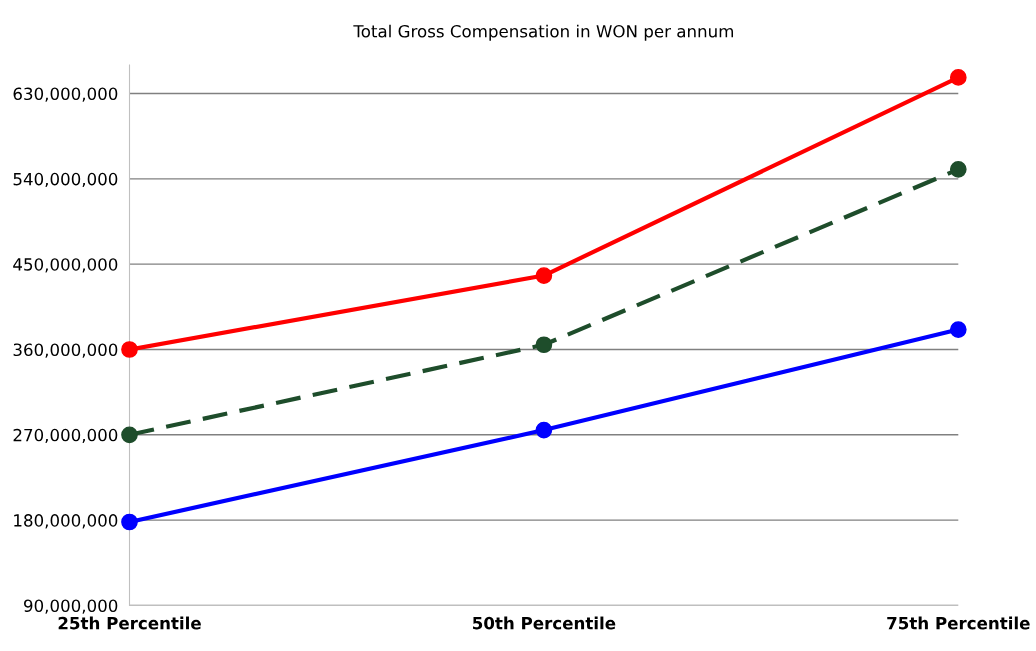 This screenshot has height=651, width=1036. What do you see at coordinates (958, 623) in the screenshot?
I see `x-tick-label: 75th Percentile` at bounding box center [958, 623].